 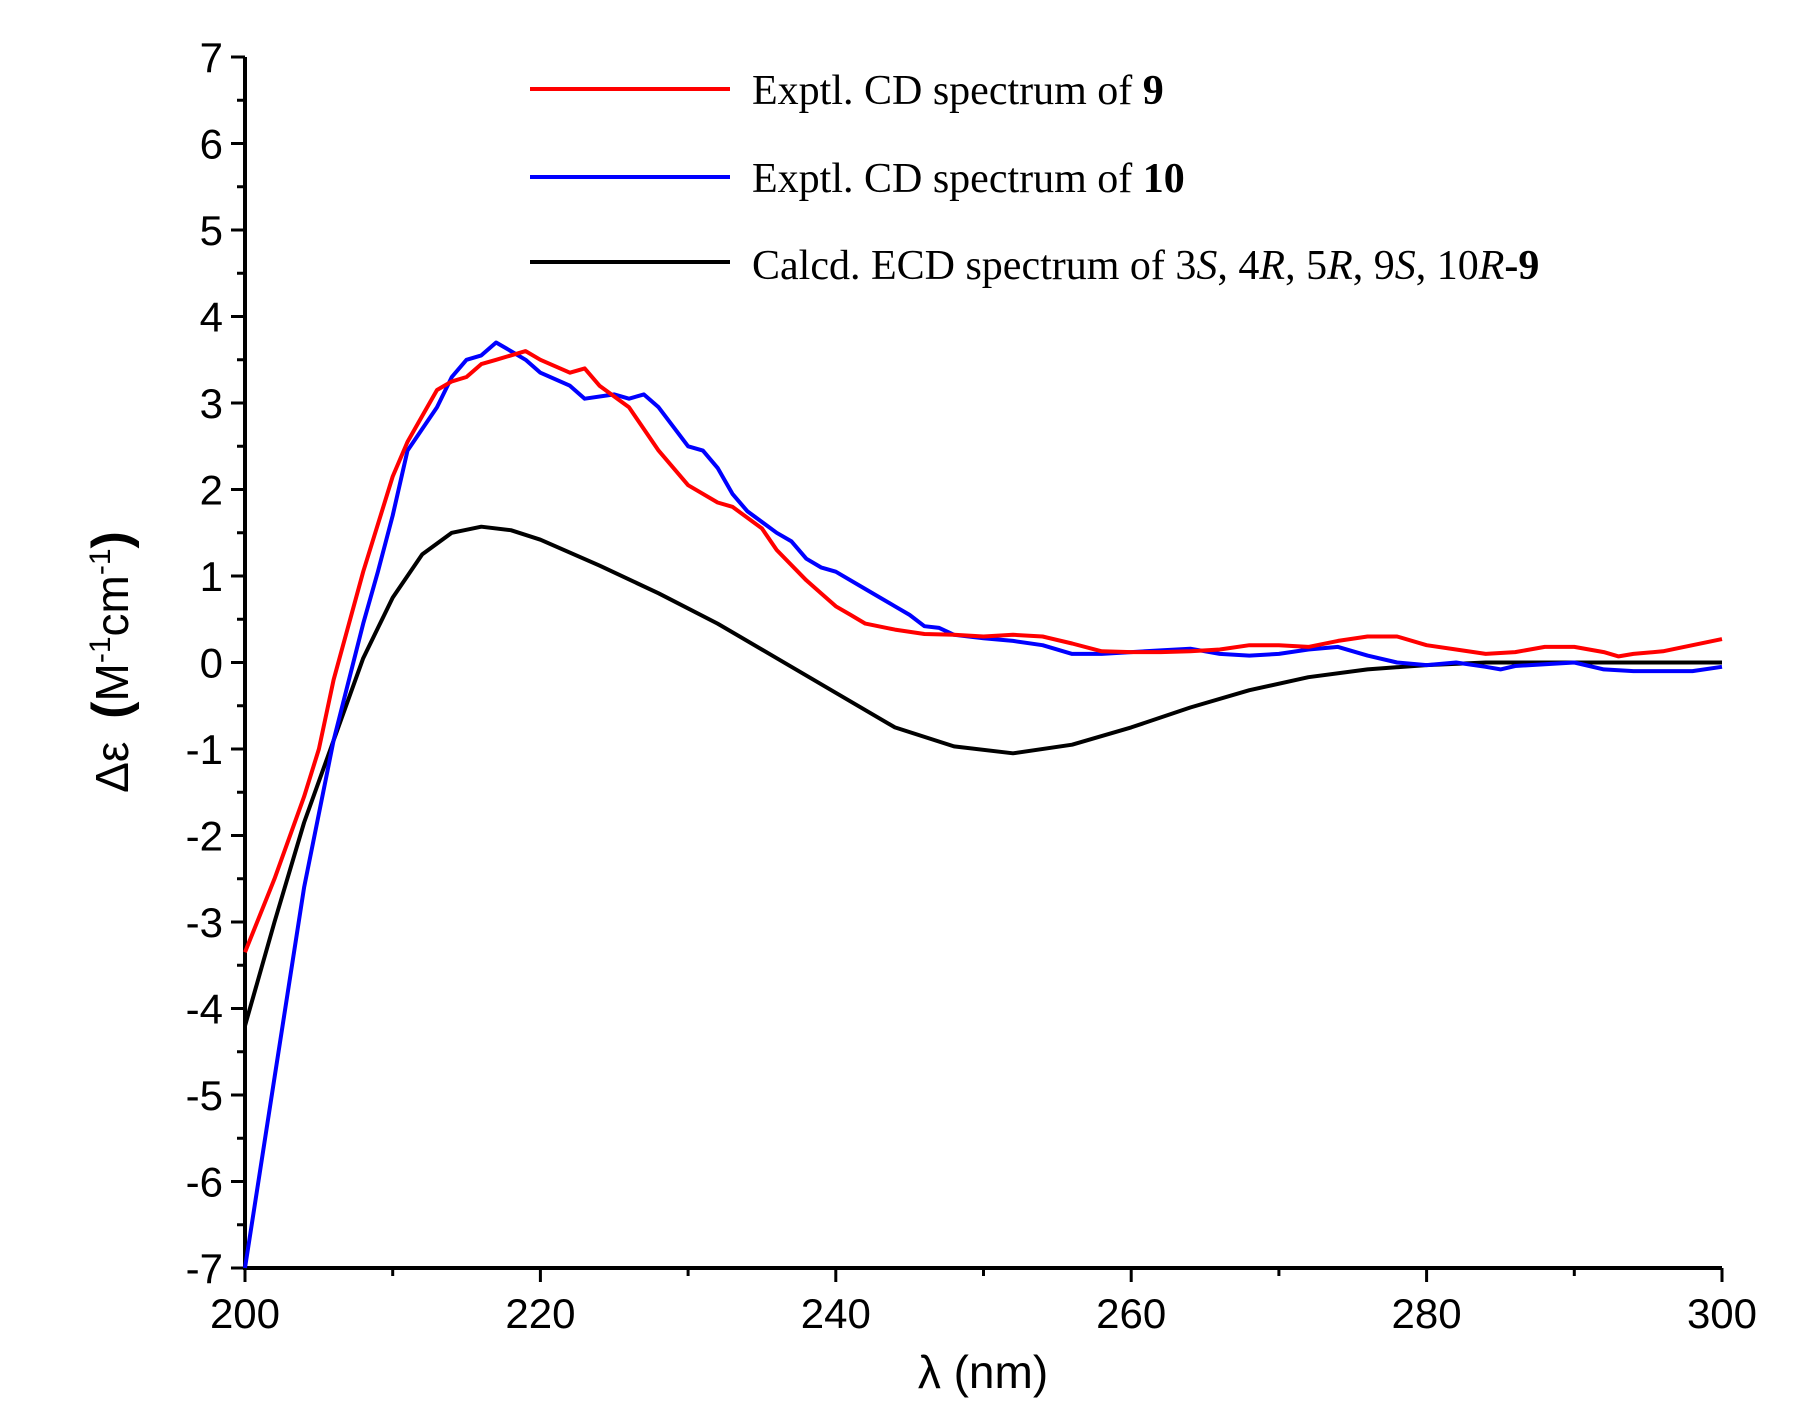 I want to click on y-ticks: 7 6 5 4 3 2 1 0 -1 -2 -3 -4 -5 -6 -7, so click(x=215, y=663).